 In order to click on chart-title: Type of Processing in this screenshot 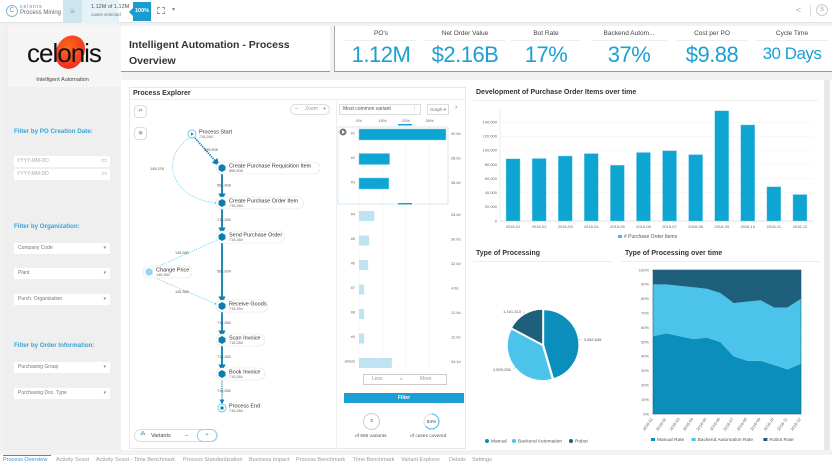, I will do `click(508, 253)`.